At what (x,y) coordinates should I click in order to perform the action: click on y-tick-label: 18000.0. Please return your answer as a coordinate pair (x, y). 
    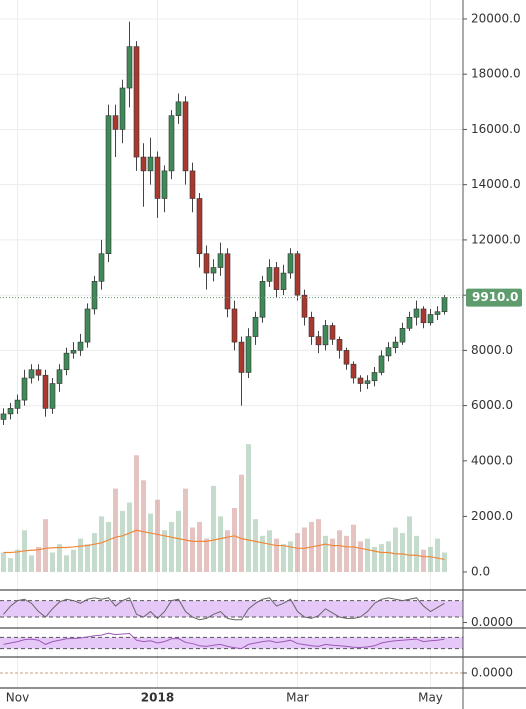
    Looking at the image, I should click on (496, 74).